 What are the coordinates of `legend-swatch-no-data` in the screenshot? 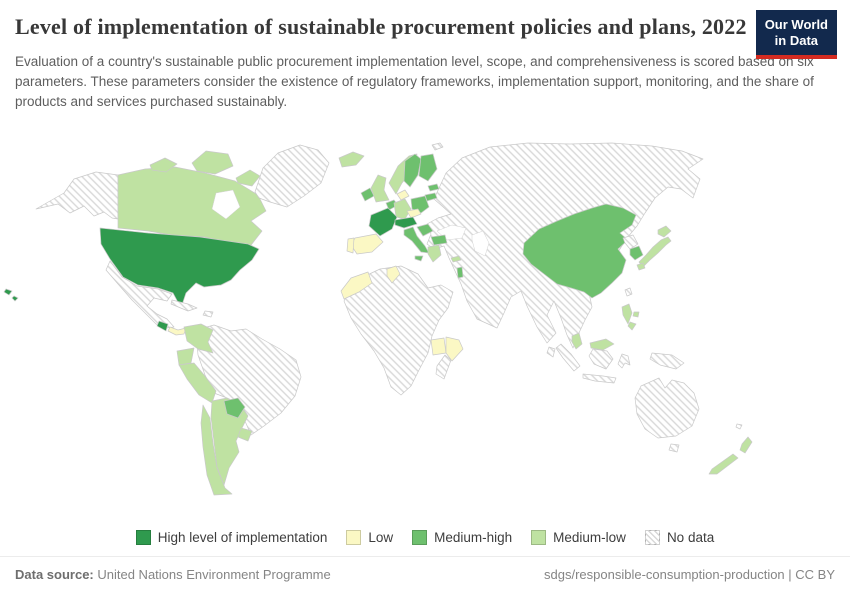 It's located at (652, 537).